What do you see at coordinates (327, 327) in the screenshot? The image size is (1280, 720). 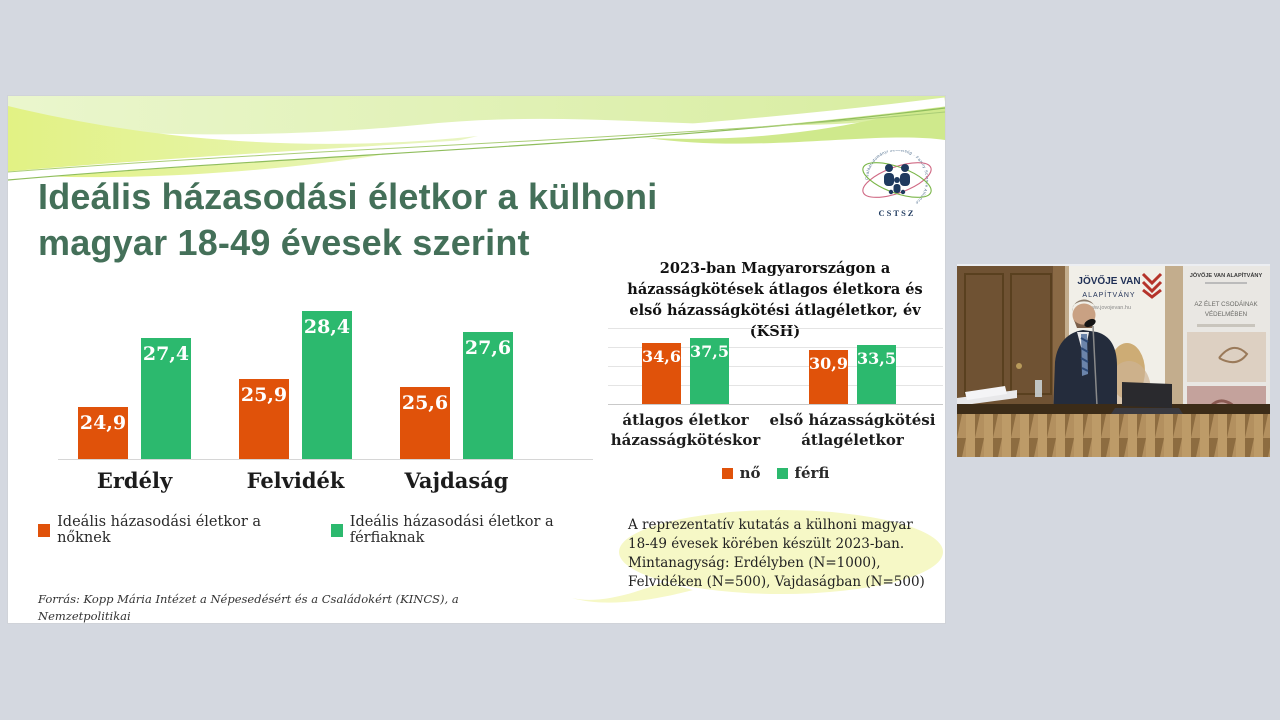 I see `bar-value-label: 28,4` at bounding box center [327, 327].